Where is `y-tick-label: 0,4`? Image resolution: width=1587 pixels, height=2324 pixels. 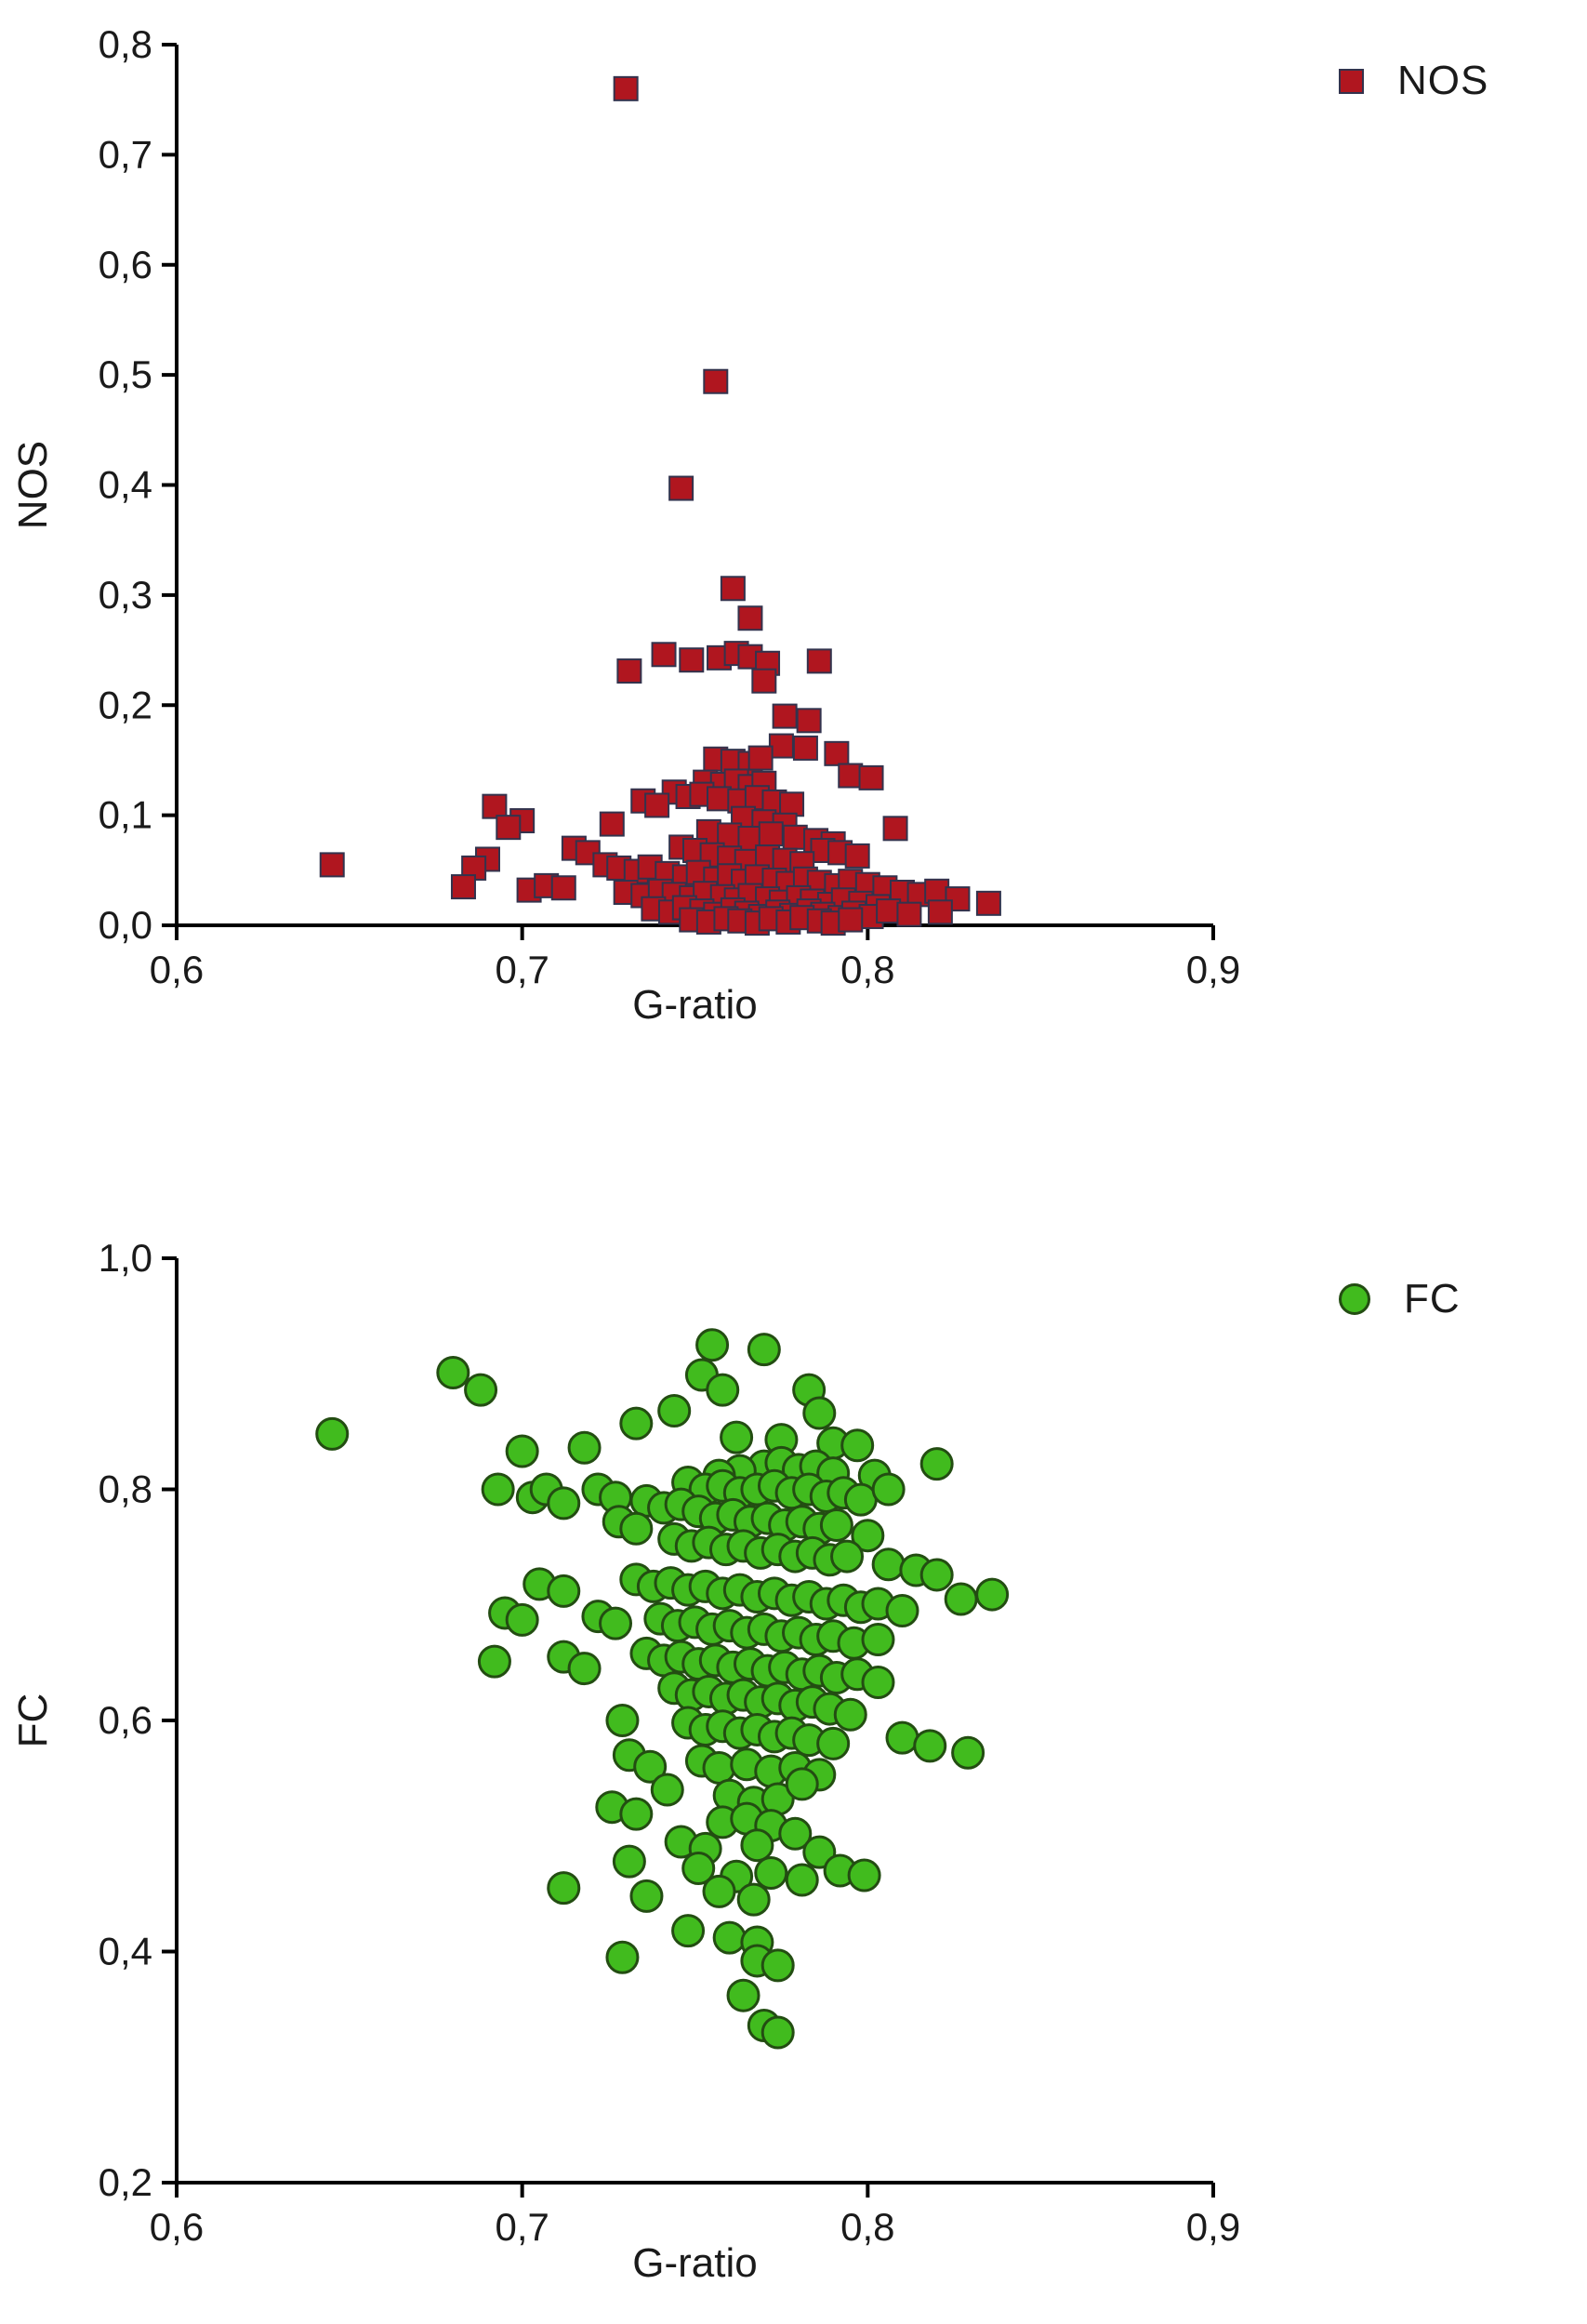
y-tick-label: 0,4 is located at coordinates (125, 1952).